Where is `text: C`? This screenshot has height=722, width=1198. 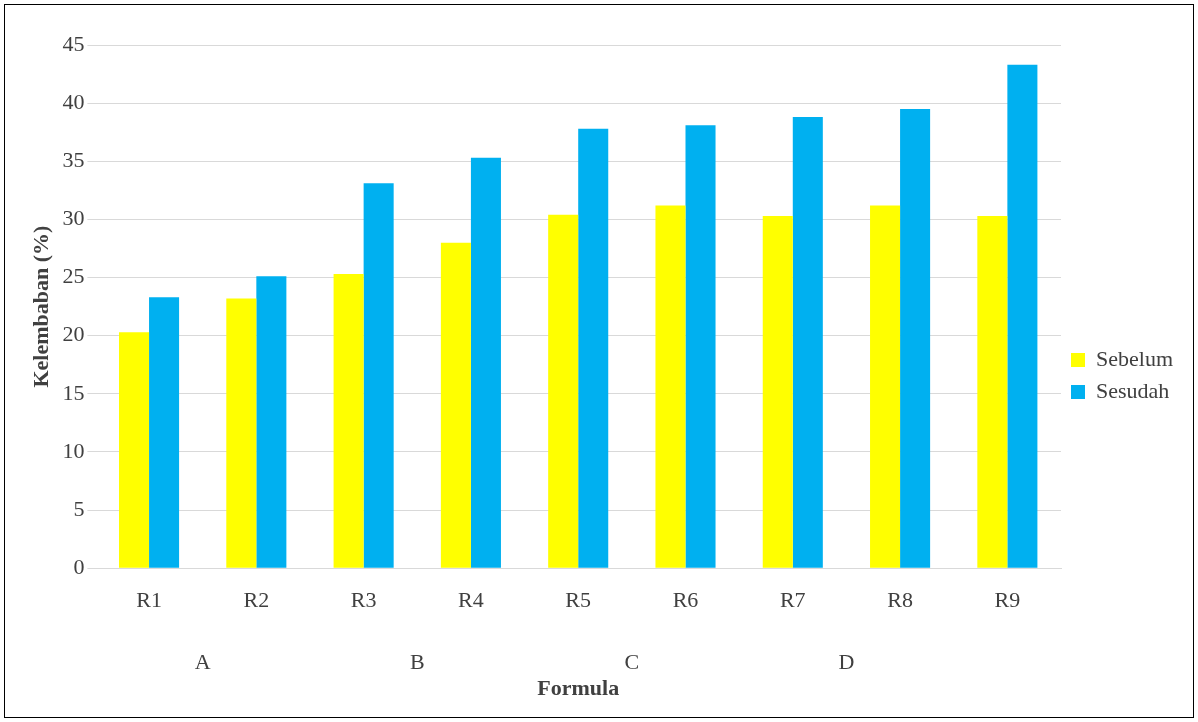 text: C is located at coordinates (632, 661).